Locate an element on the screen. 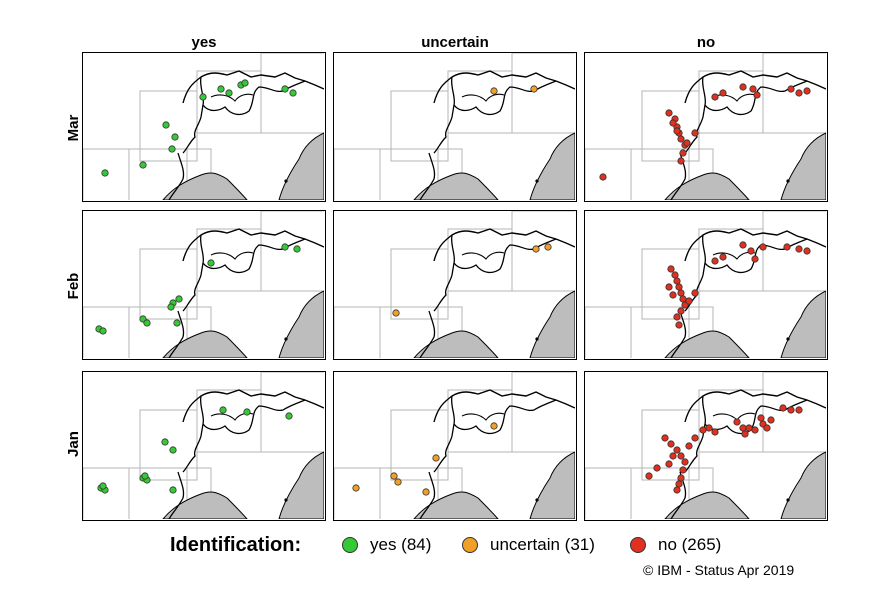  legend-item-uncertain: uncertain (31) is located at coordinates (528, 545).